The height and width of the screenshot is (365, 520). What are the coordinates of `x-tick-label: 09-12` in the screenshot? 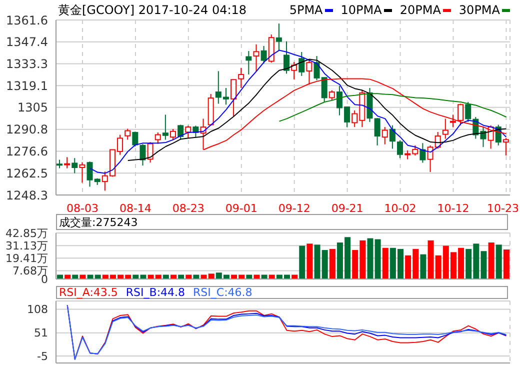 It's located at (294, 208).